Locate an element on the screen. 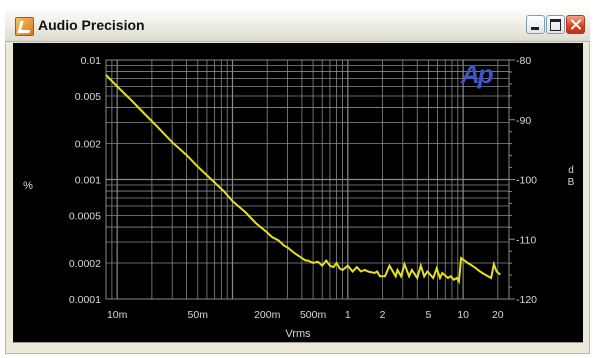 The height and width of the screenshot is (358, 595). close-icon is located at coordinates (575, 24).